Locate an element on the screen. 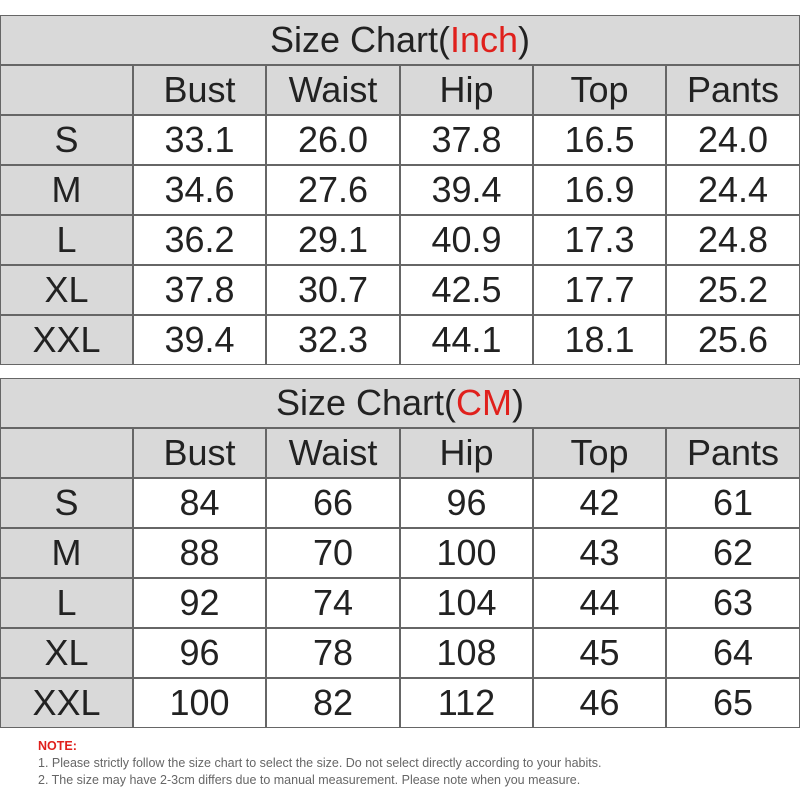 Image resolution: width=800 pixels, height=800 pixels. table-cell: 26.0 is located at coordinates (333, 140).